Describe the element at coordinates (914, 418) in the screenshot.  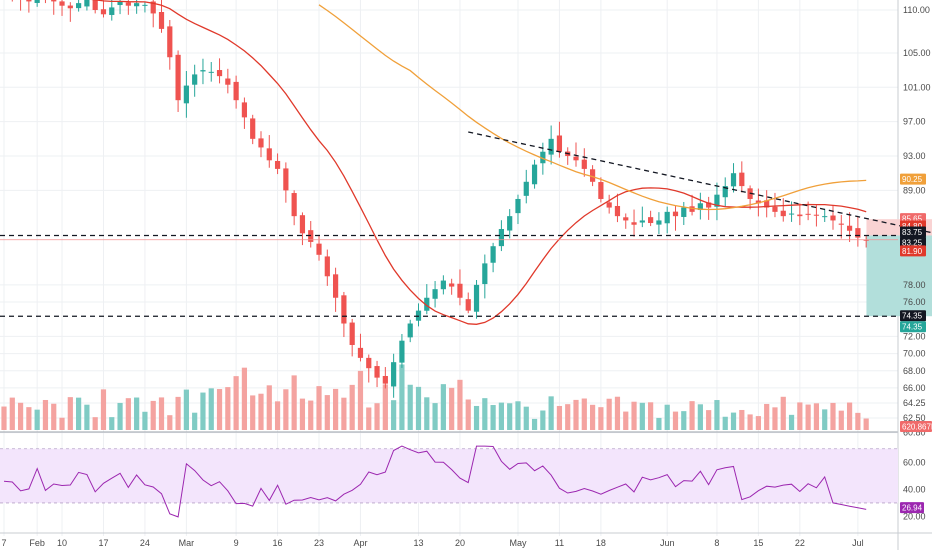
I see `price-tick-label: 62.50` at that location.